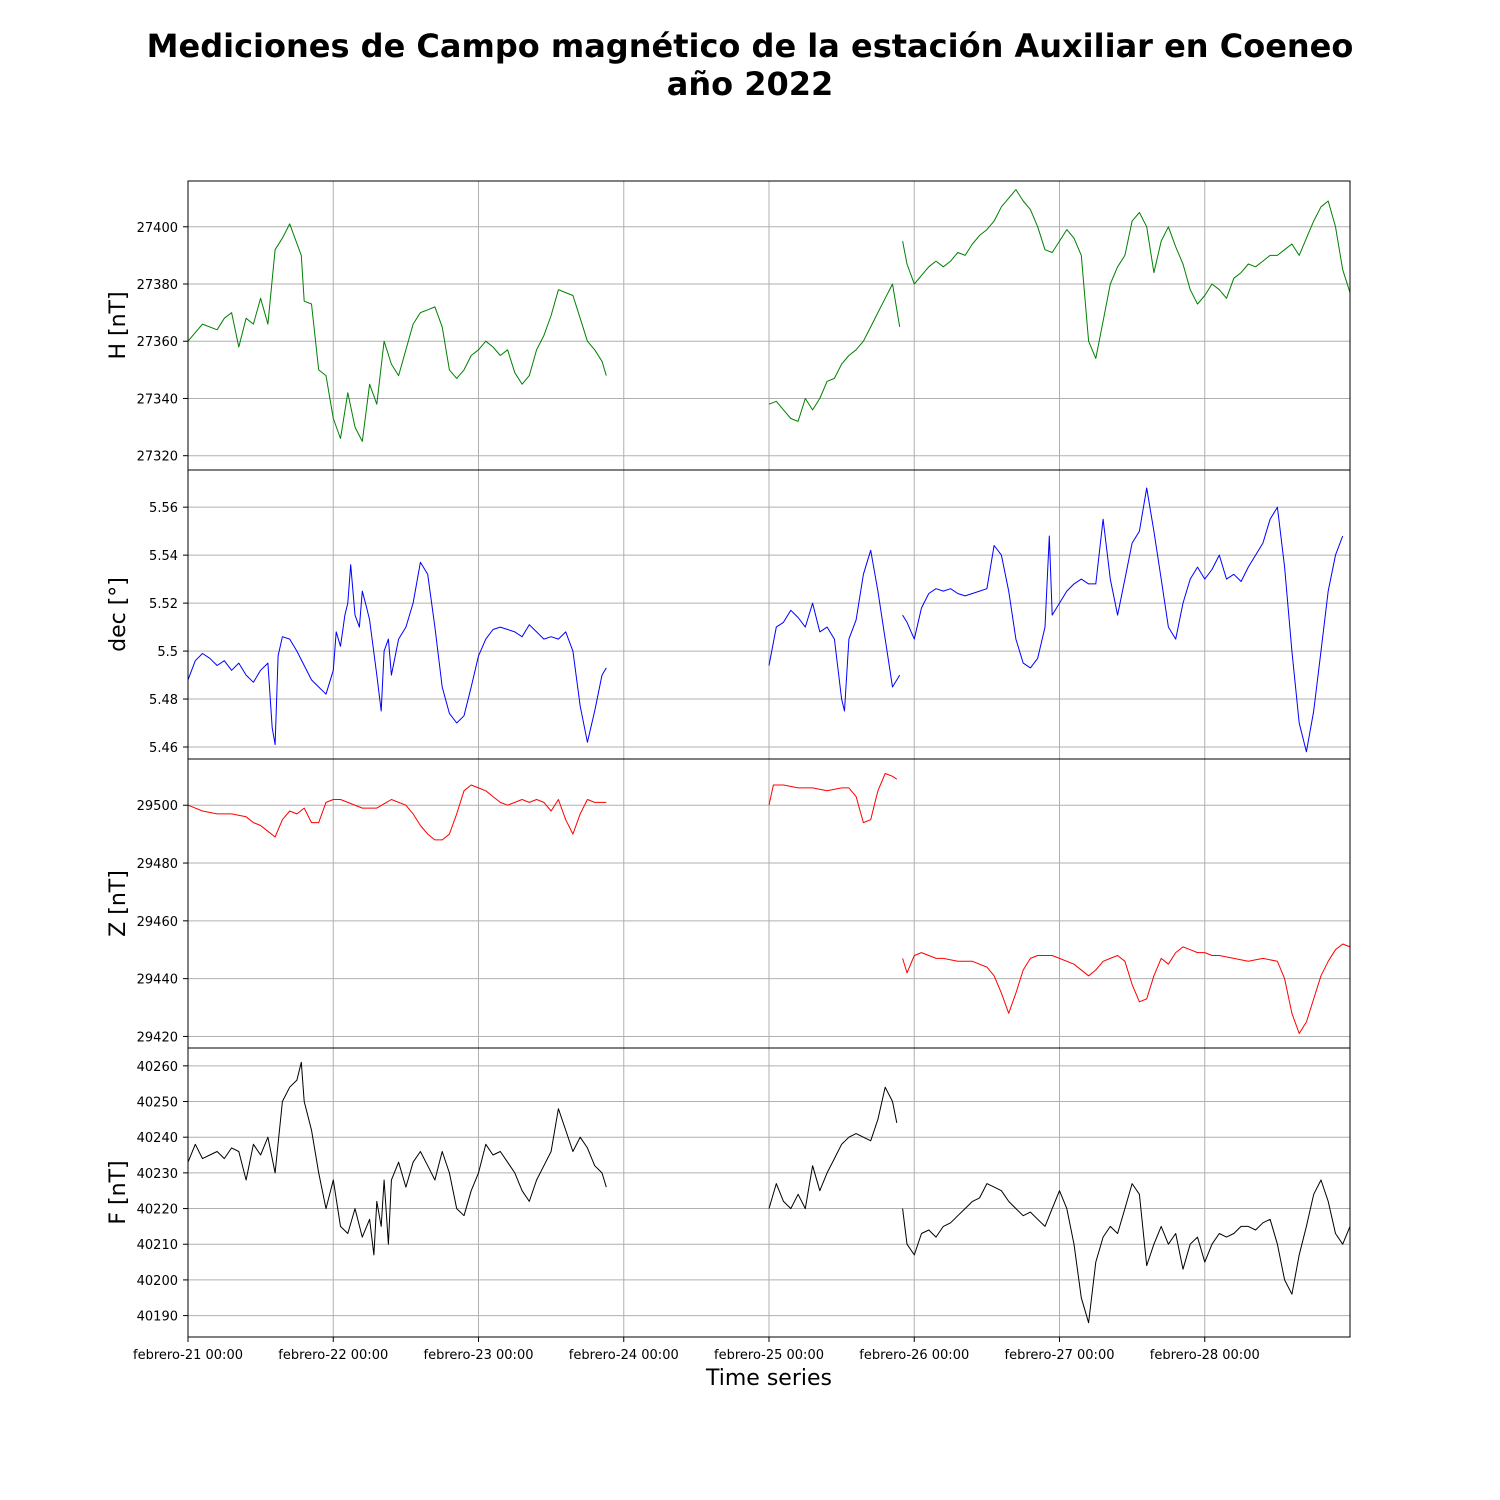  What do you see at coordinates (157, 806) in the screenshot?
I see `y-tick-label: 29500` at bounding box center [157, 806].